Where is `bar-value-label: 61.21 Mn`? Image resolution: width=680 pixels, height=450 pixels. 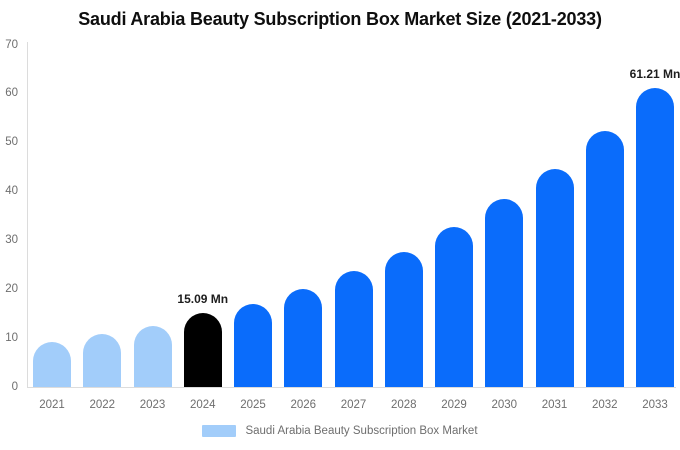
bar-value-label: 61.21 Mn is located at coordinates (654, 73).